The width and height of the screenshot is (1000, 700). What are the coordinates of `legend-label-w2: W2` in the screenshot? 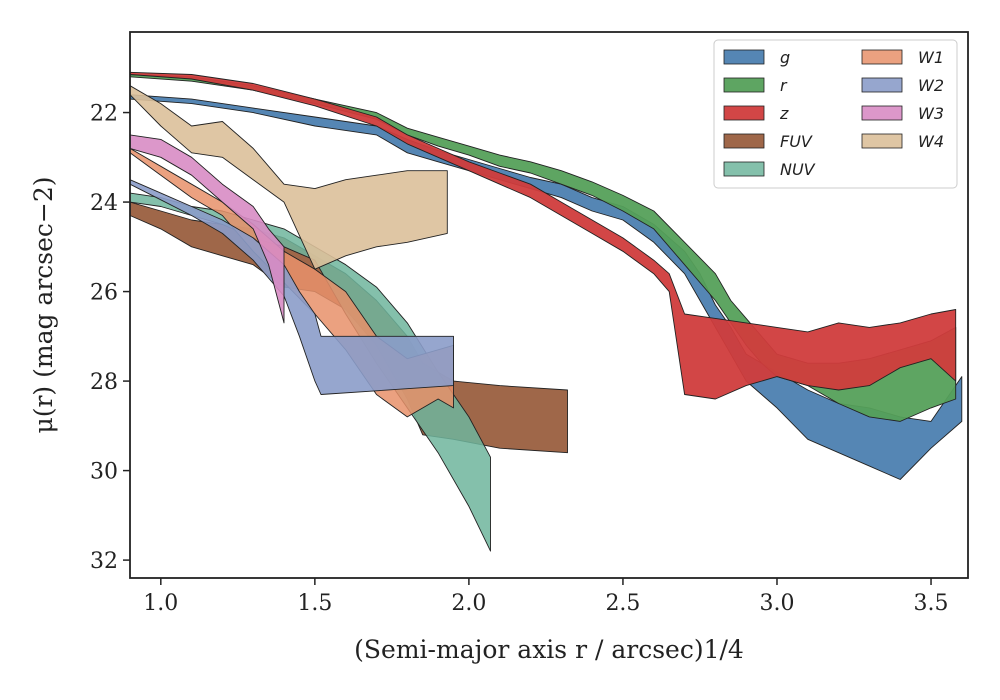 It's located at (931, 85).